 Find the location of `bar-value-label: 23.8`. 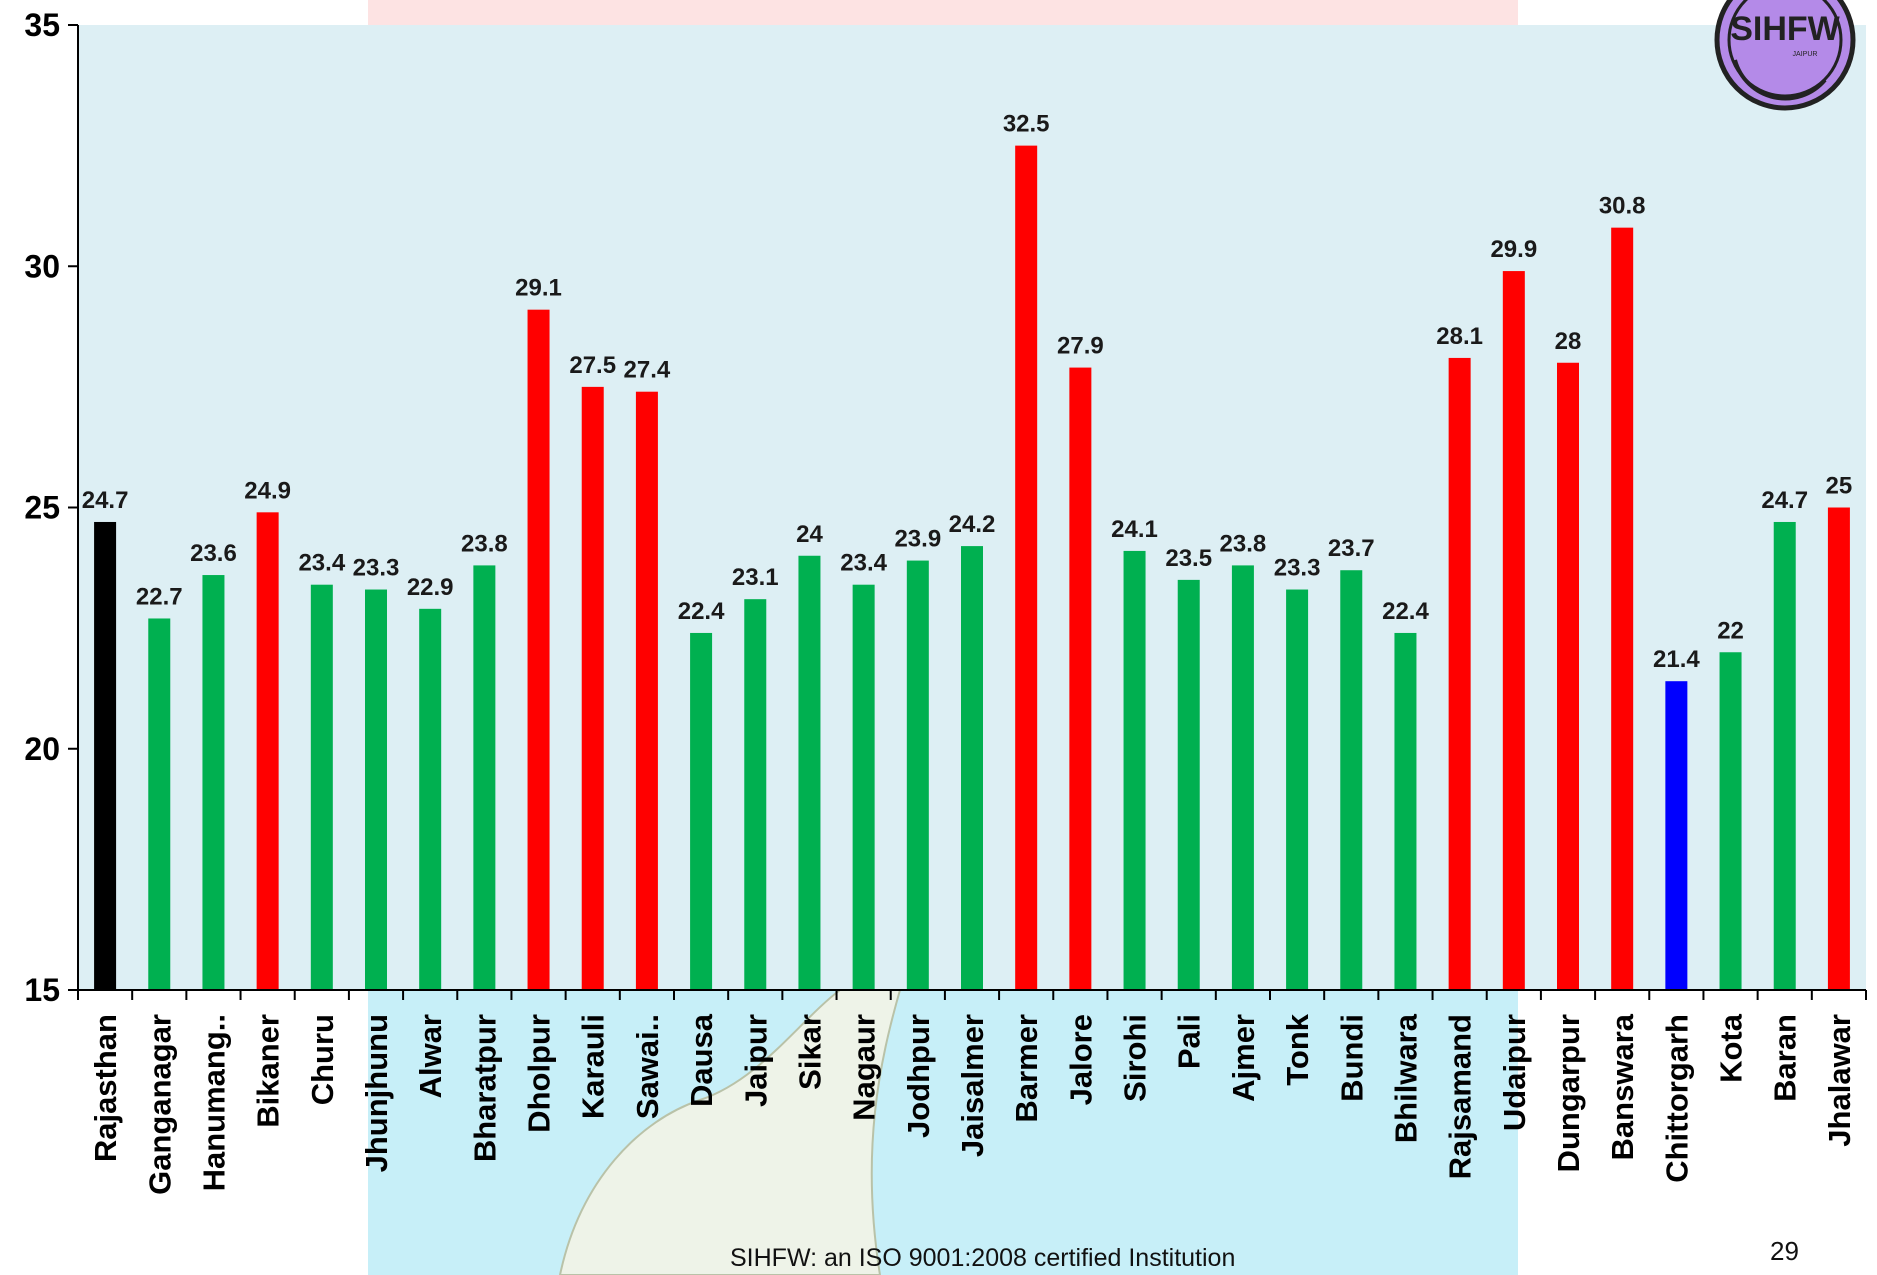

bar-value-label: 23.8 is located at coordinates (484, 543).